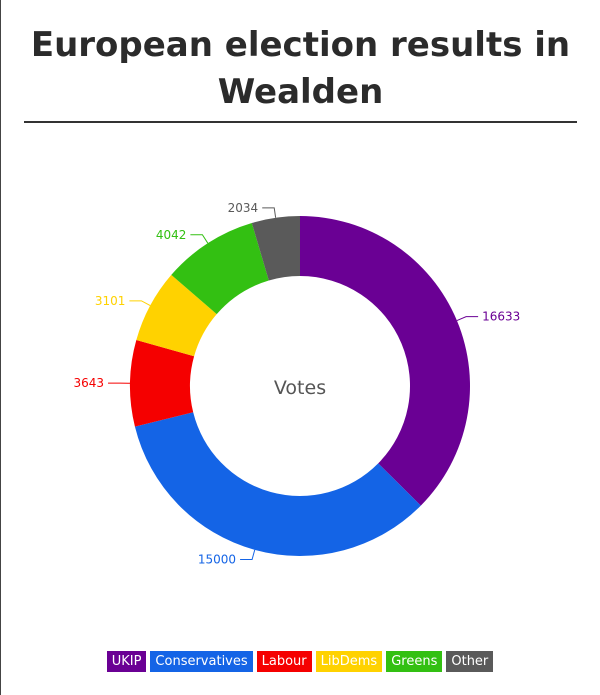 The image size is (600, 695). What do you see at coordinates (126, 661) in the screenshot?
I see `legend-item-ukip: UKIP` at bounding box center [126, 661].